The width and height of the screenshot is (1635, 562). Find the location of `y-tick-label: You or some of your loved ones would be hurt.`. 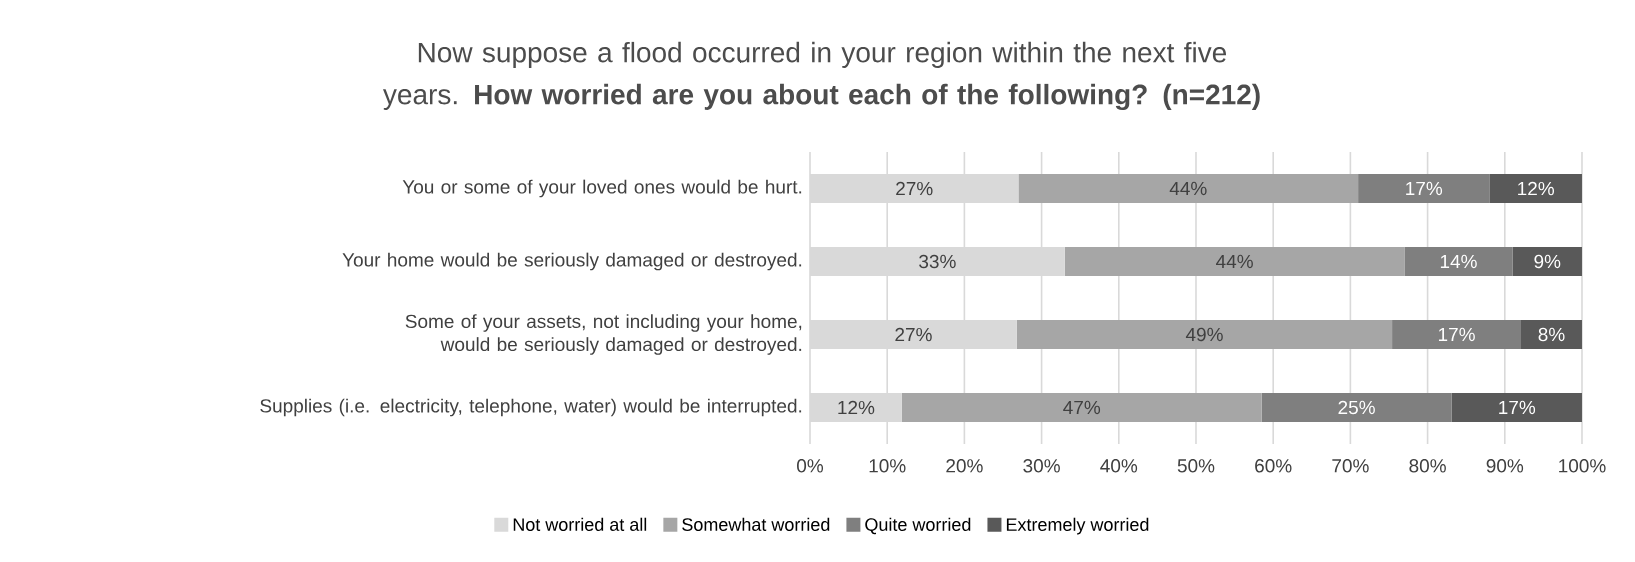

y-tick-label: You or some of your loved ones would be hurt. is located at coordinates (602, 188).